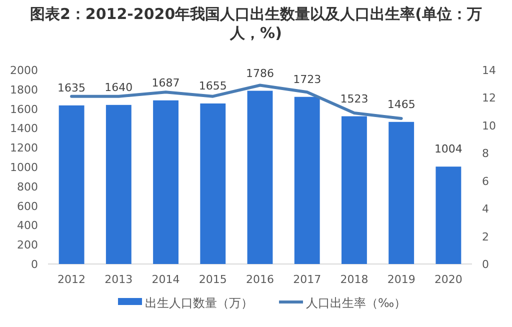  What do you see at coordinates (485, 209) in the screenshot?
I see `y2-tick-label: 4` at bounding box center [485, 209].